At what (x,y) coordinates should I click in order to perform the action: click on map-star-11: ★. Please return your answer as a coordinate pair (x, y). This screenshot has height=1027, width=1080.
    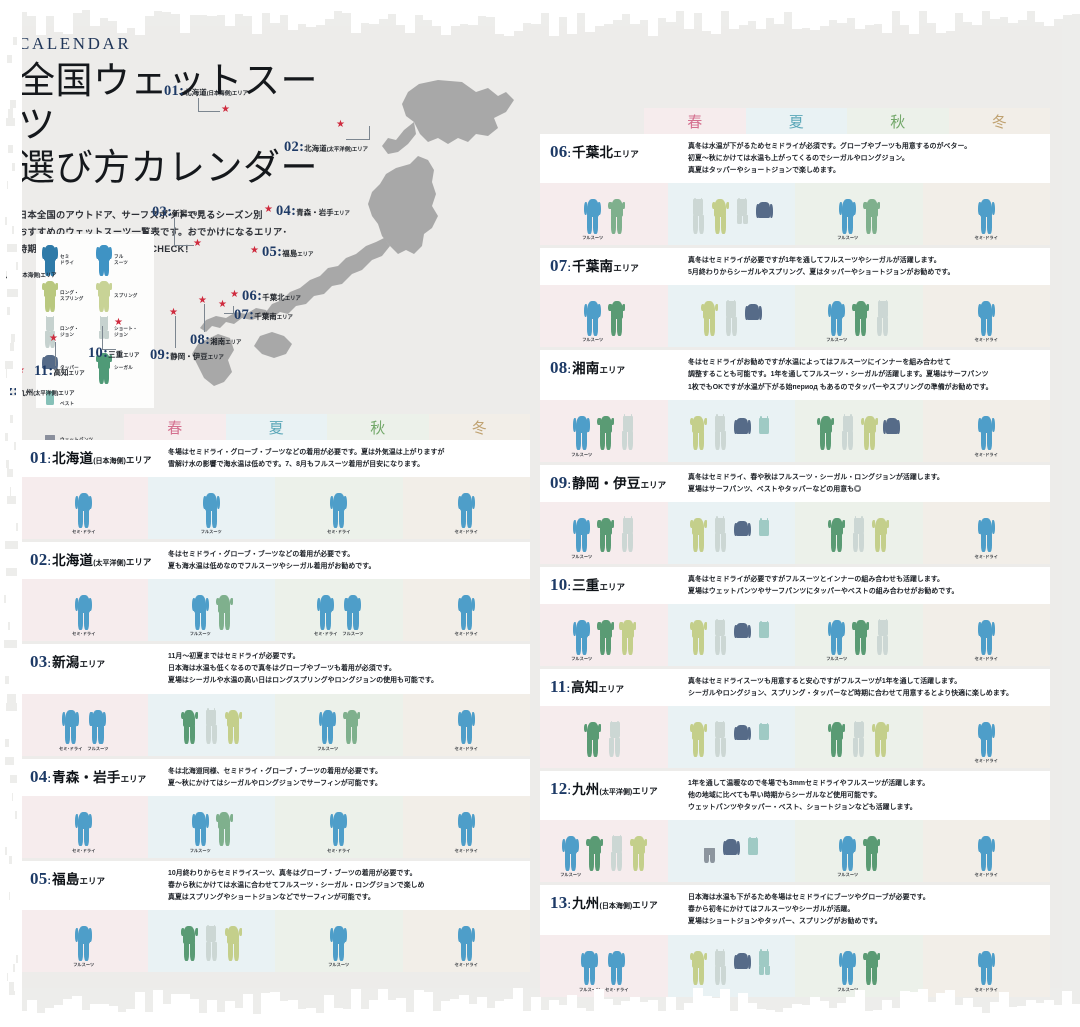
    Looking at the image, I should click on (53, 338).